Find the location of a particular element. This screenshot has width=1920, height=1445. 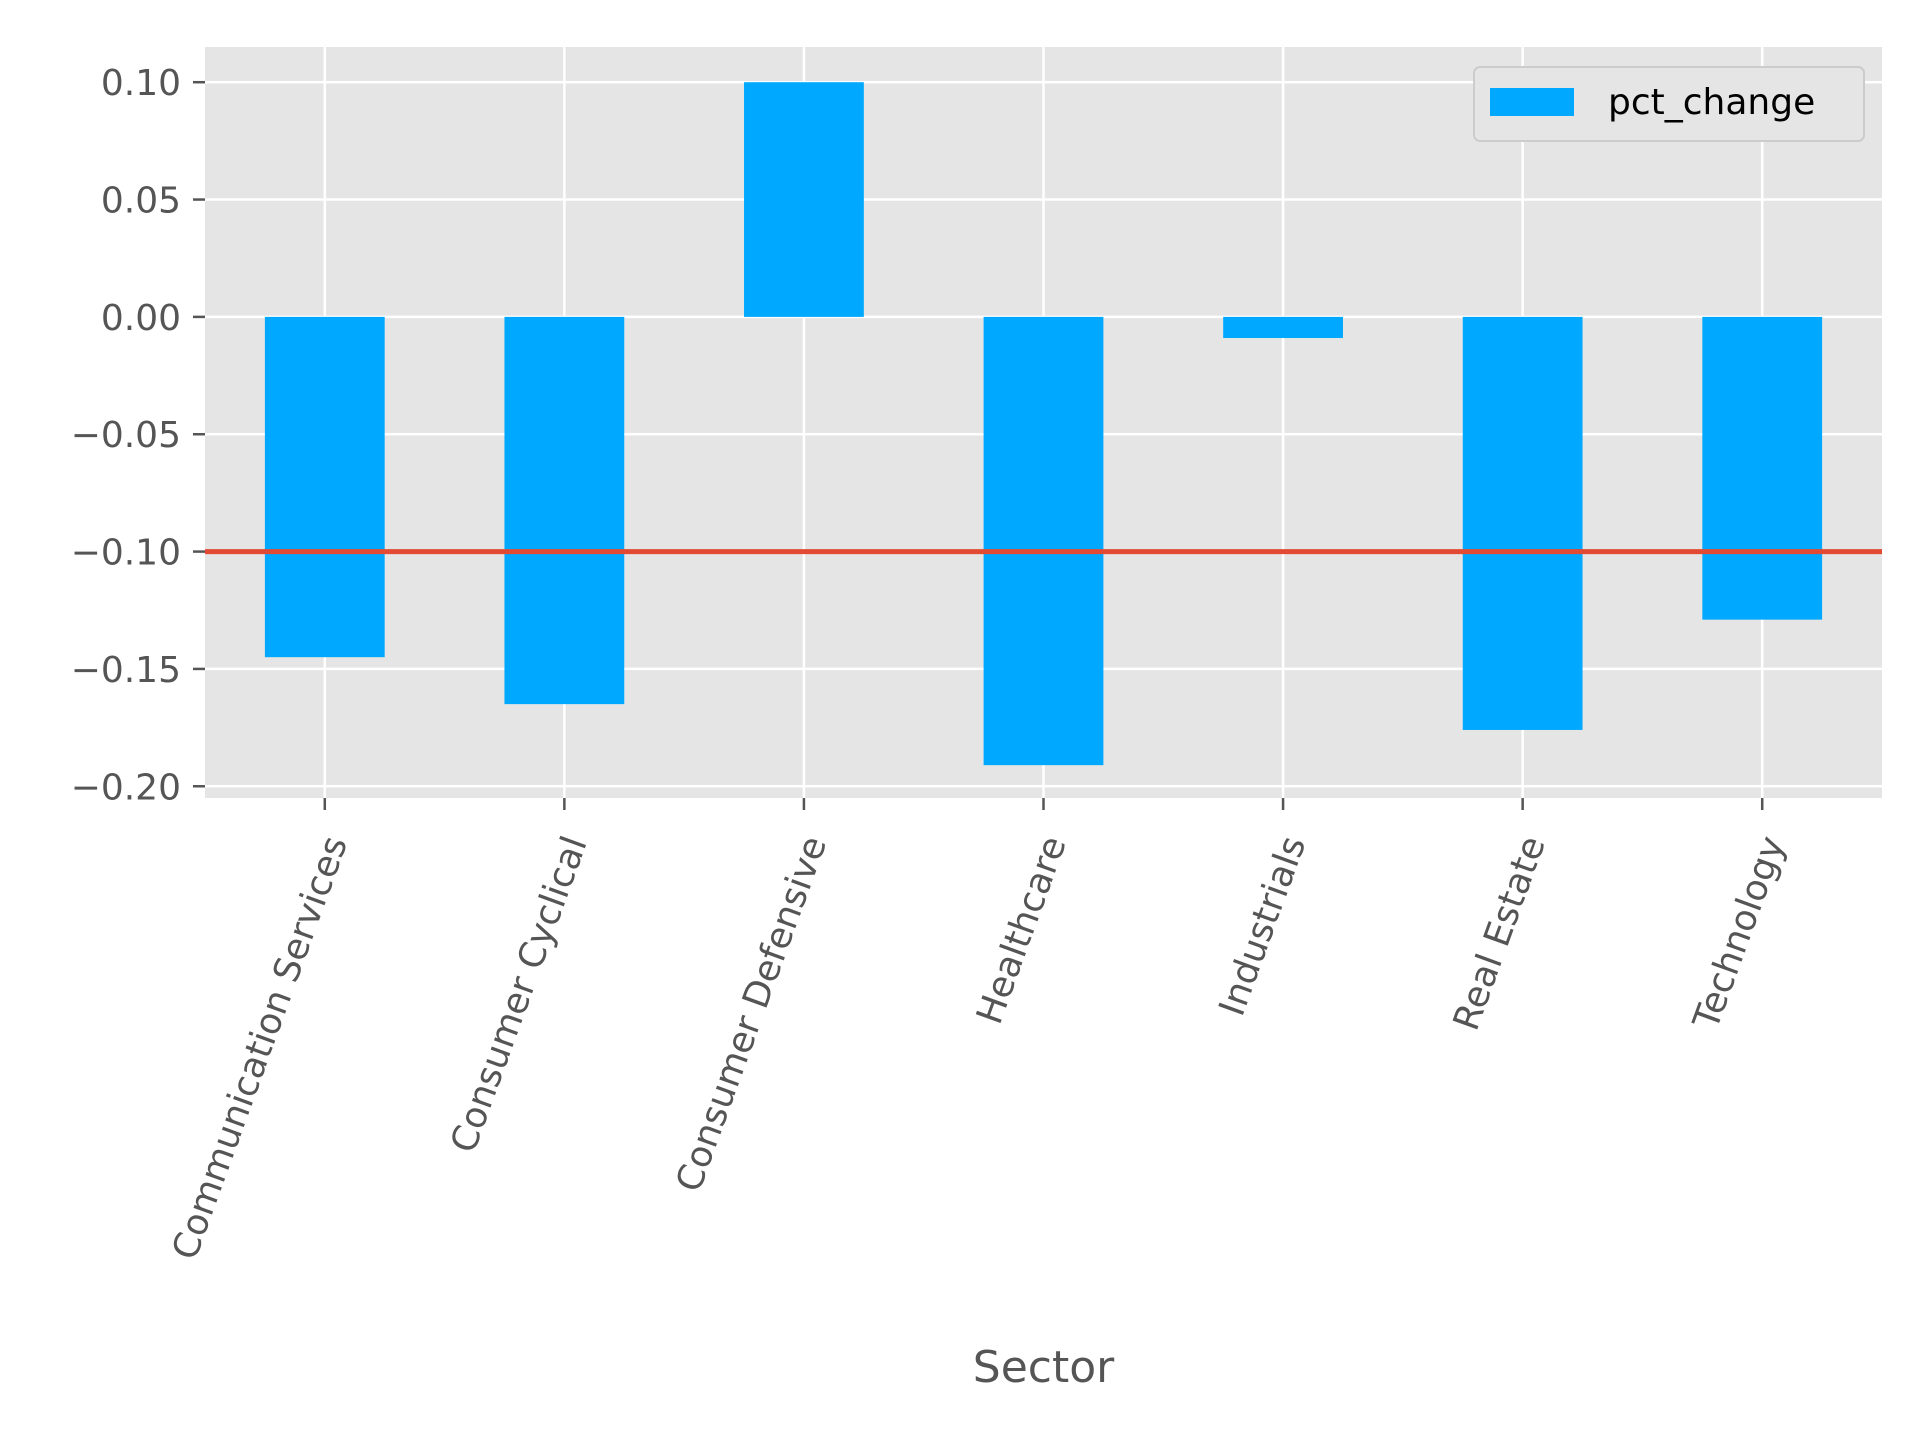

y-tick-label: 0.10 is located at coordinates (141, 83).